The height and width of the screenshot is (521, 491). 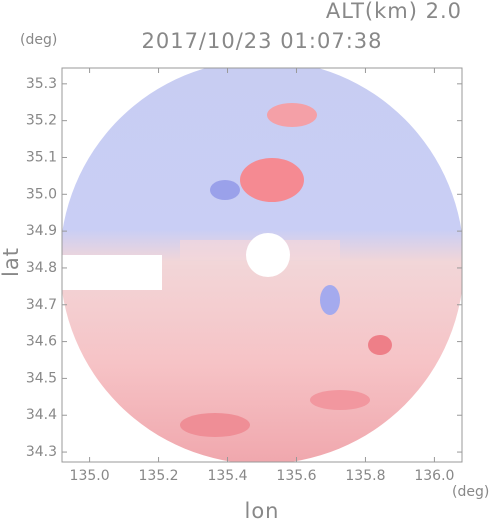 What do you see at coordinates (38, 40) in the screenshot?
I see `y-unit: (deg)` at bounding box center [38, 40].